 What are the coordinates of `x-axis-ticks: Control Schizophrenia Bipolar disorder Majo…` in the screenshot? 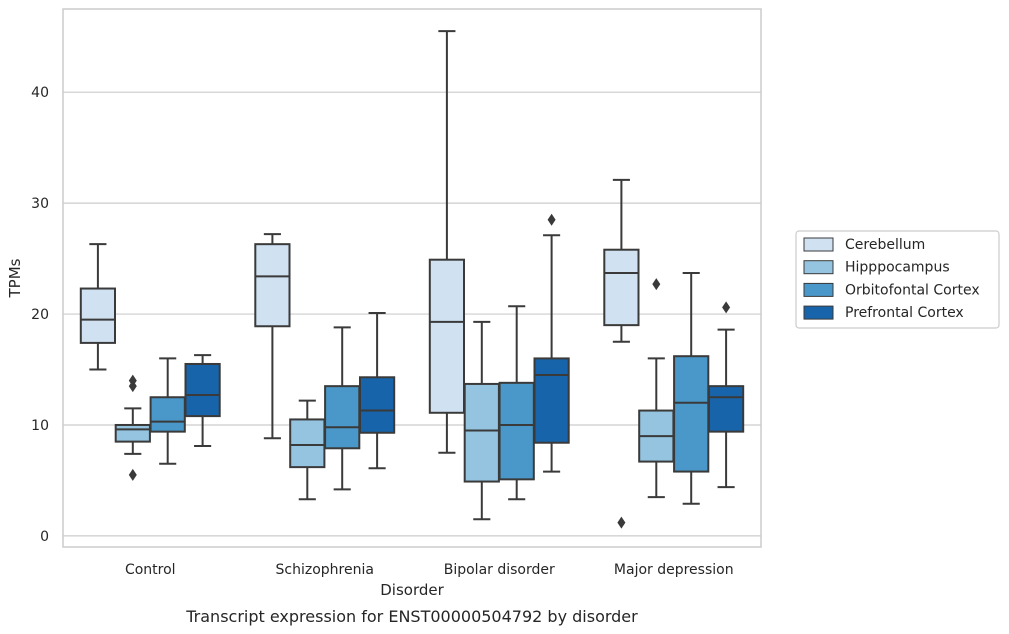 It's located at (429, 570).